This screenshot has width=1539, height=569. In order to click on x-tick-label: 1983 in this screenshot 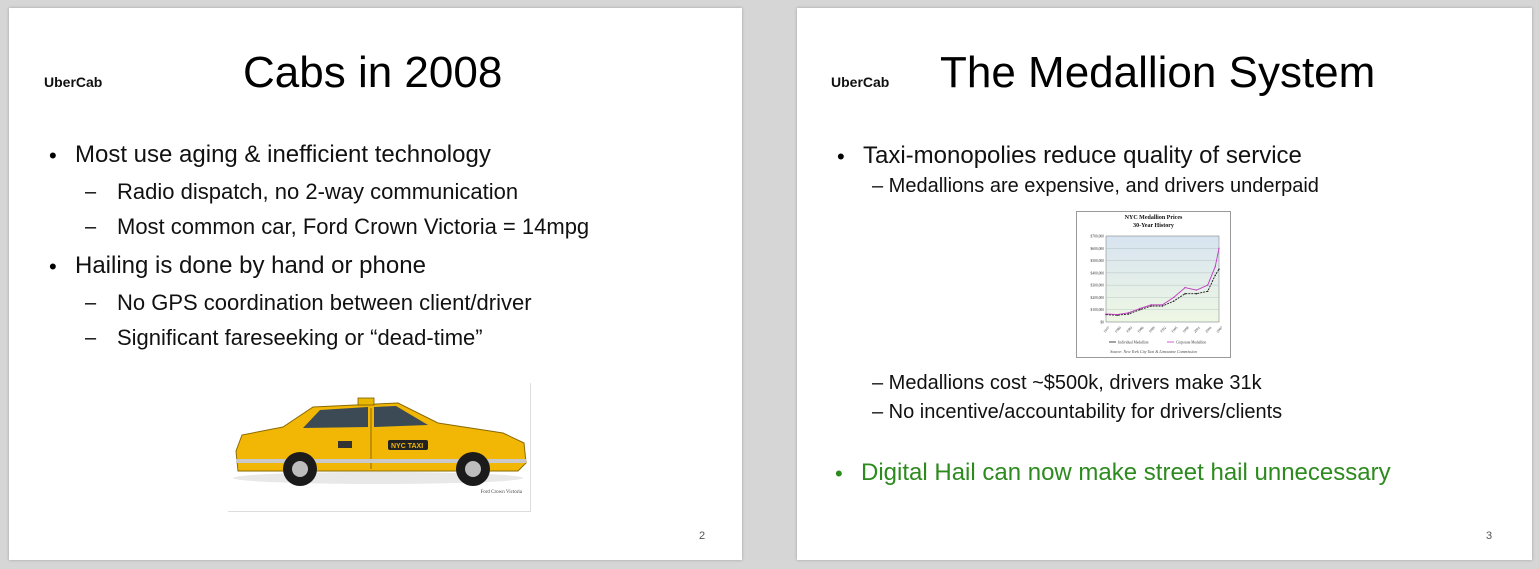, I will do `click(1129, 330)`.